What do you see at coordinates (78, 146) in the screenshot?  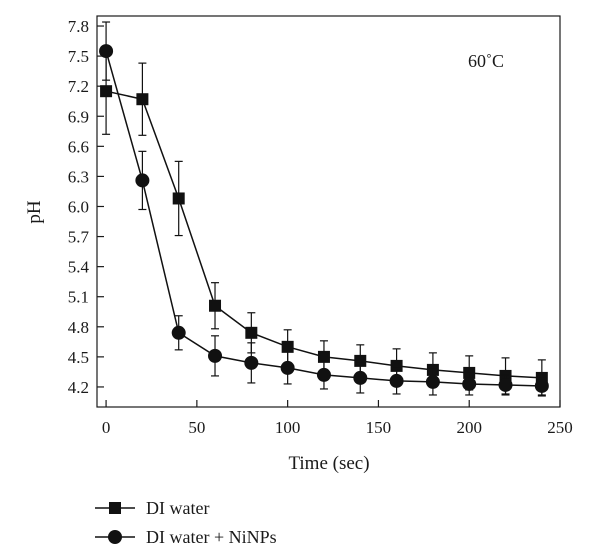 I see `y-tick-label: 6.6` at bounding box center [78, 146].